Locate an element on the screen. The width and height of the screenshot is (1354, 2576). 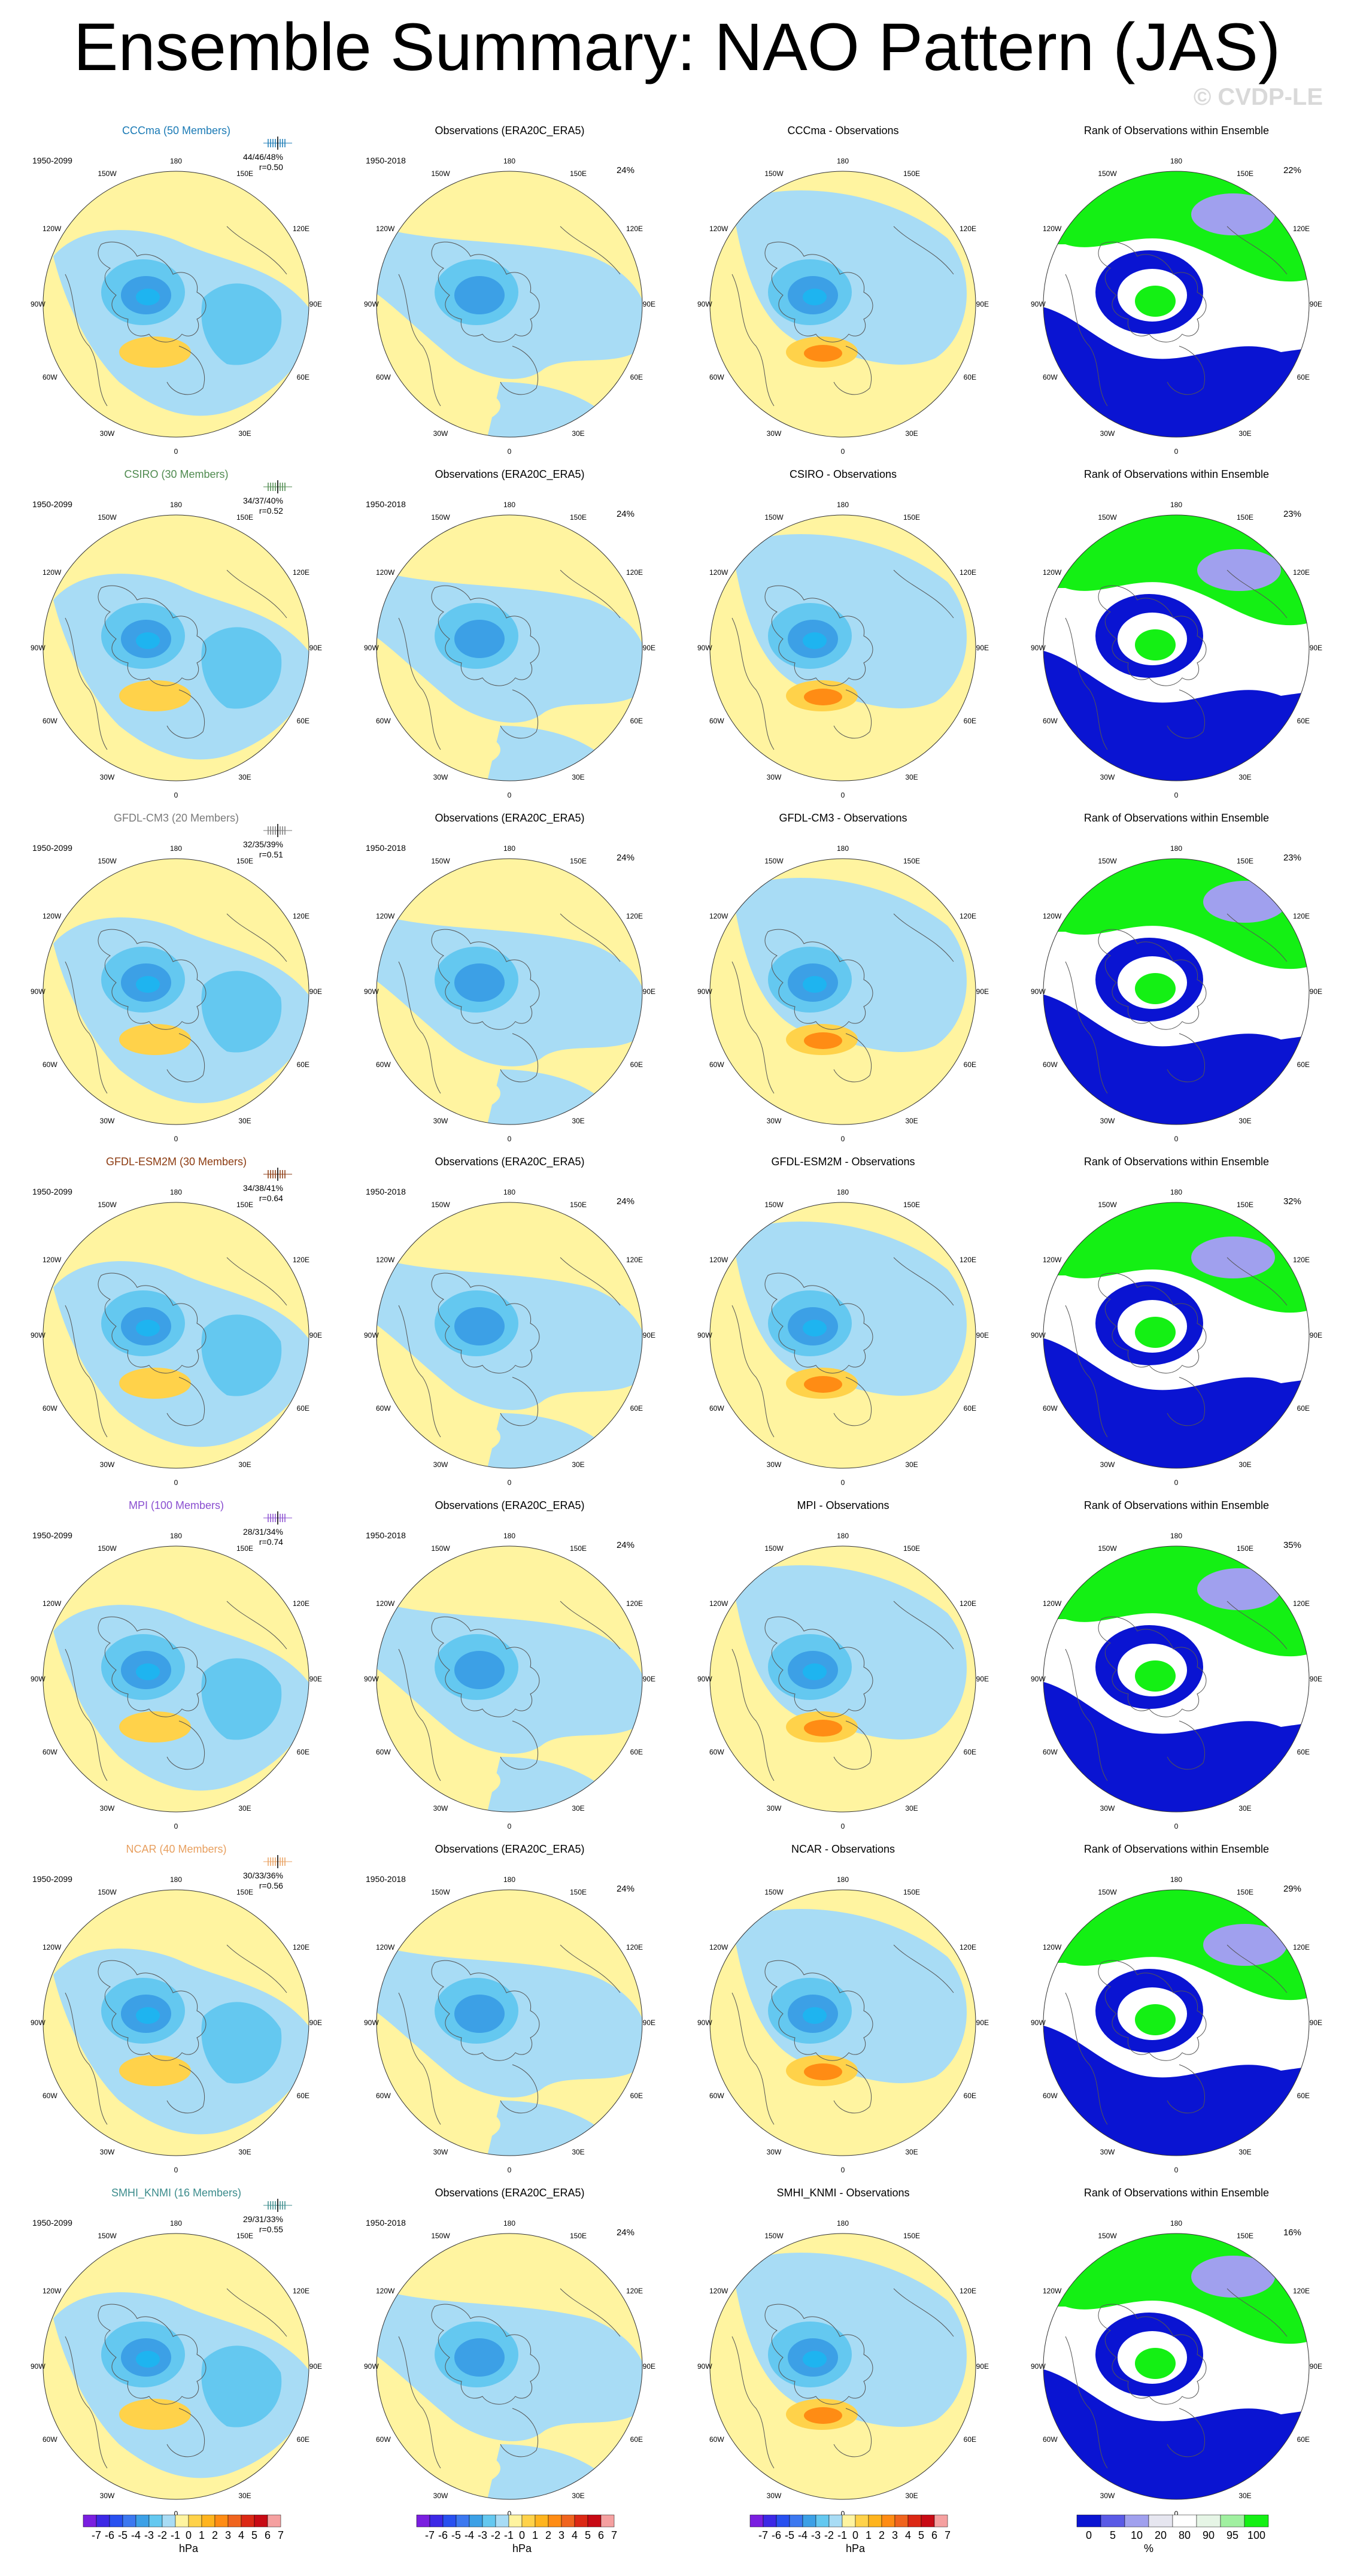
ensemble-spread-icon is located at coordinates (277, 1174).